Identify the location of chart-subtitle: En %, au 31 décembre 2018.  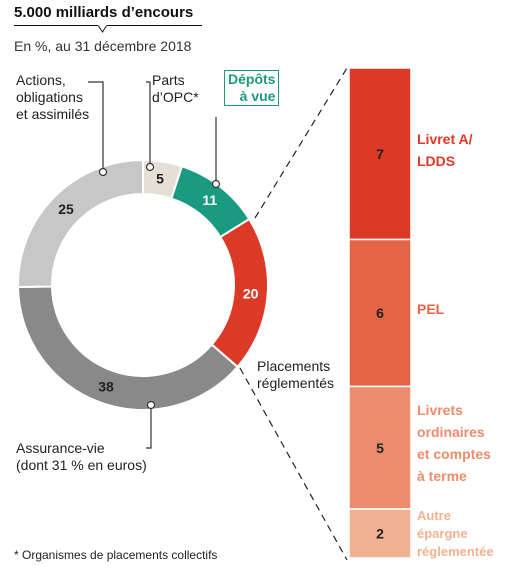
(103, 46).